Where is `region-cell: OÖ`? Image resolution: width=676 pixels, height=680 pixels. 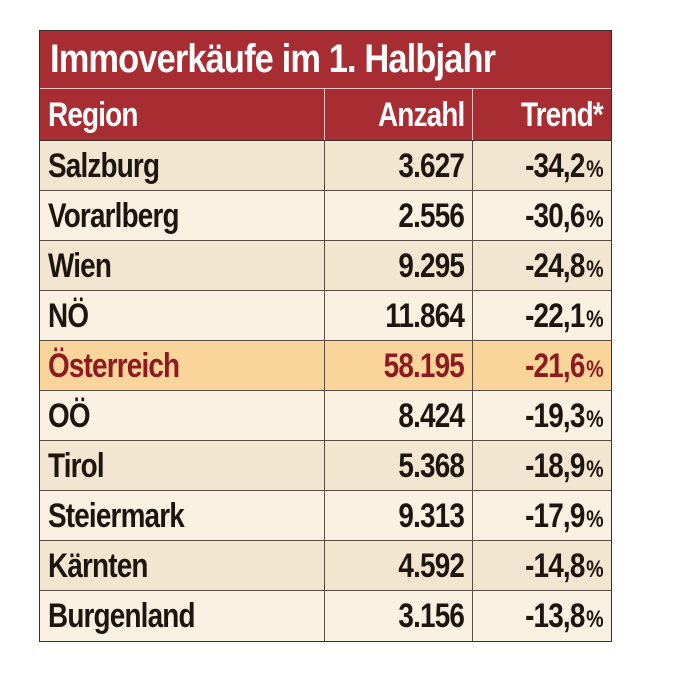
region-cell: OÖ is located at coordinates (182, 415).